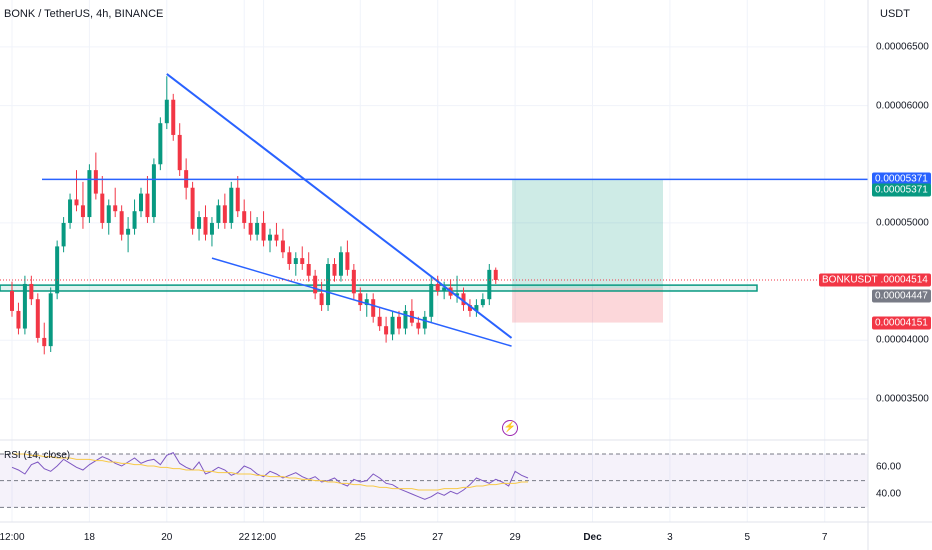 The height and width of the screenshot is (550, 932). Describe the element at coordinates (360, 537) in the screenshot. I see `time-tick: 25` at that location.